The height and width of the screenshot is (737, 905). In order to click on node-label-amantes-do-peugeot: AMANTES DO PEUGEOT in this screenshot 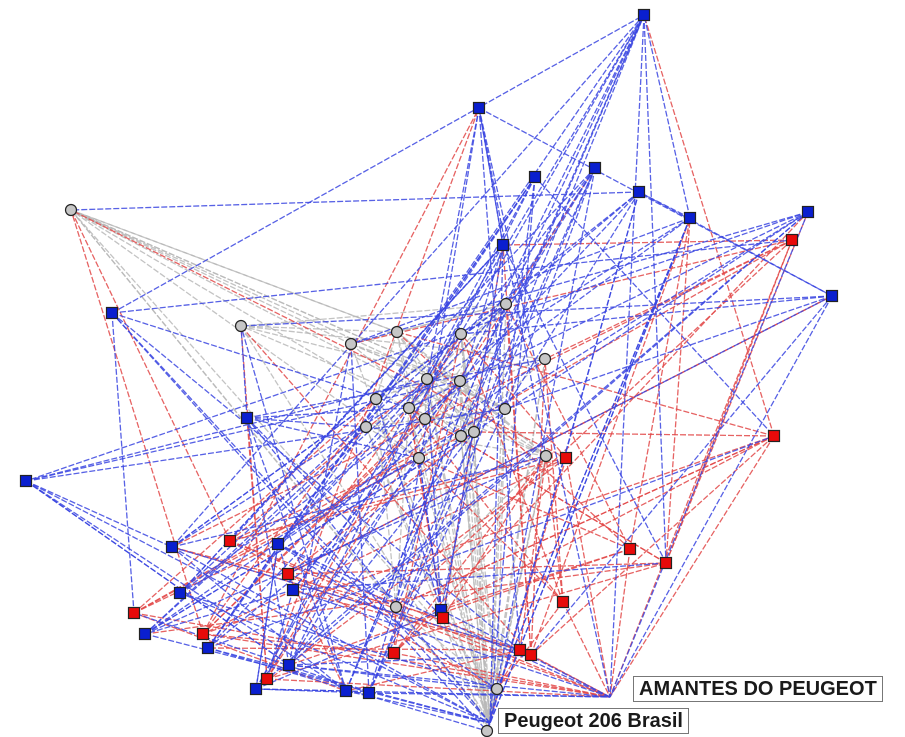, I will do `click(758, 689)`.